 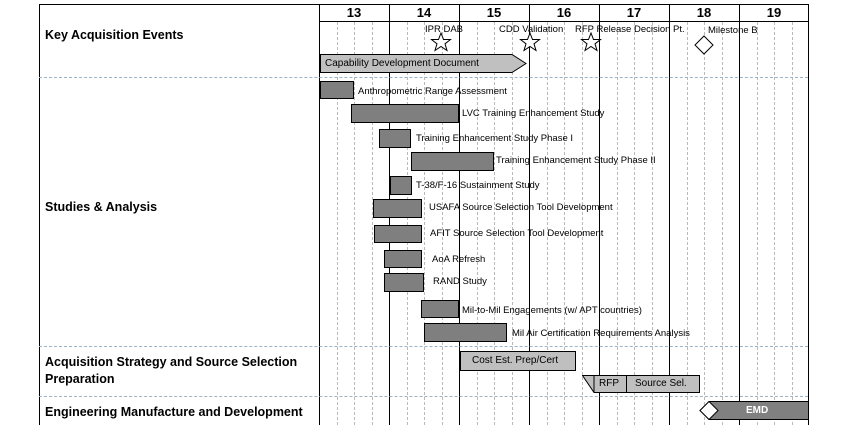 What do you see at coordinates (576, 160) in the screenshot?
I see `study-label-tes-phase-2: Training Enhancement Study Phase II` at bounding box center [576, 160].